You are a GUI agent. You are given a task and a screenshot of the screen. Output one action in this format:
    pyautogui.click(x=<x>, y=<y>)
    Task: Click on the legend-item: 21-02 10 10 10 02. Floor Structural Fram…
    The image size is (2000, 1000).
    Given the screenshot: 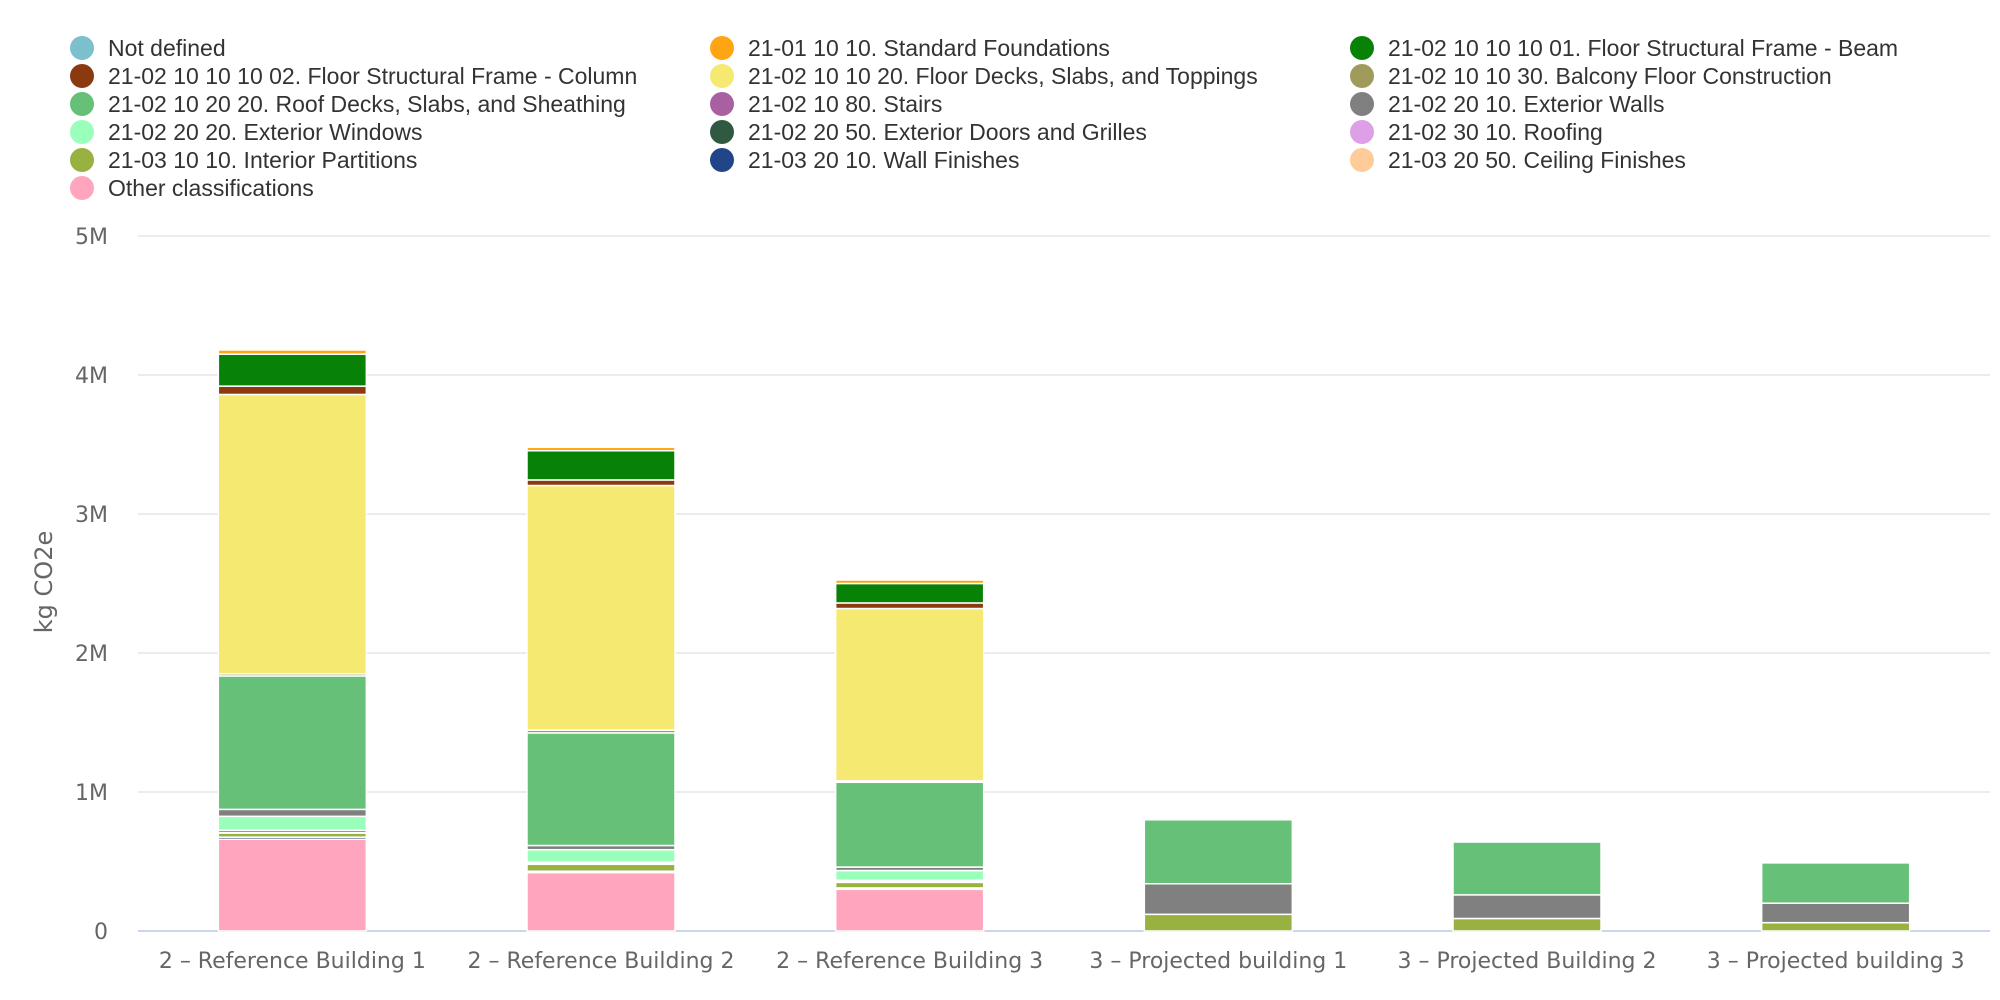 What is the action you would take?
    pyautogui.click(x=353, y=76)
    